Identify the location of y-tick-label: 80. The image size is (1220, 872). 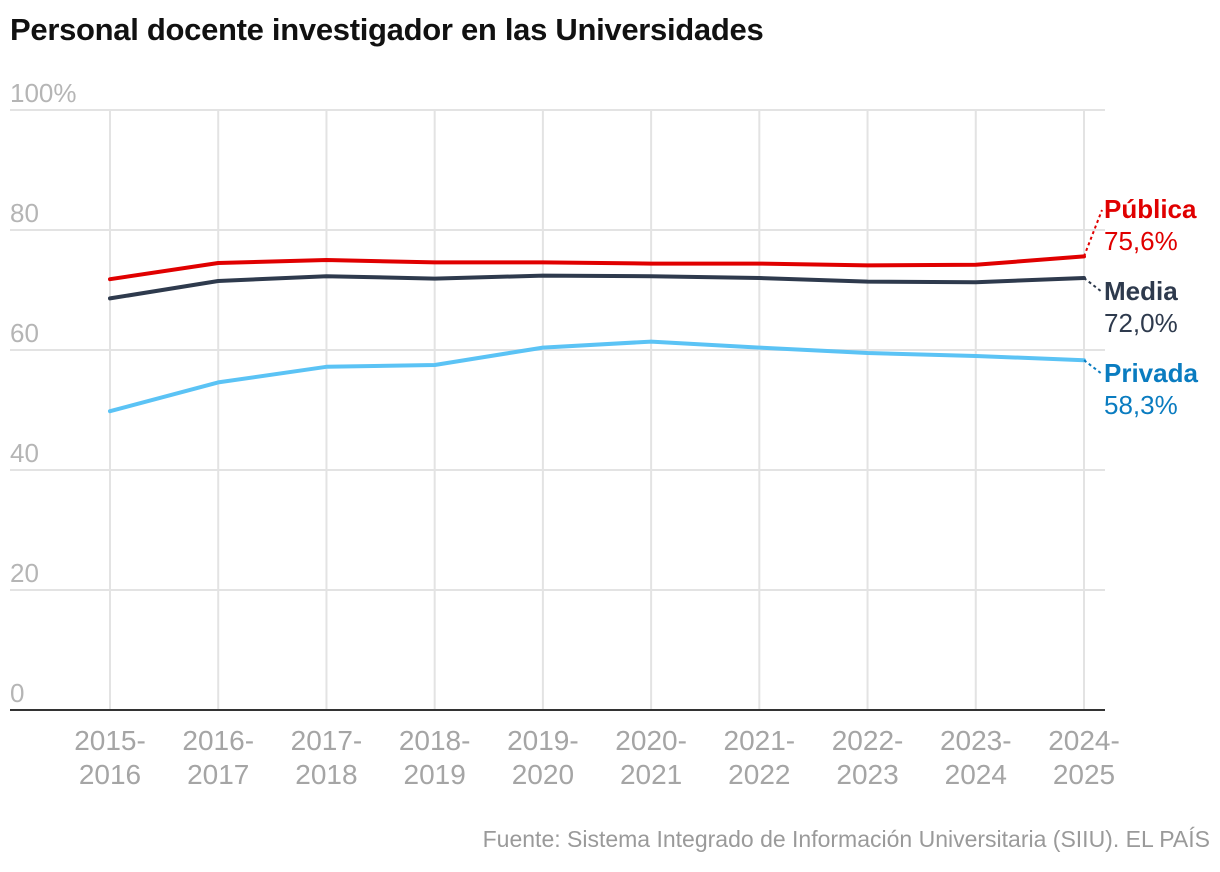
(24, 213).